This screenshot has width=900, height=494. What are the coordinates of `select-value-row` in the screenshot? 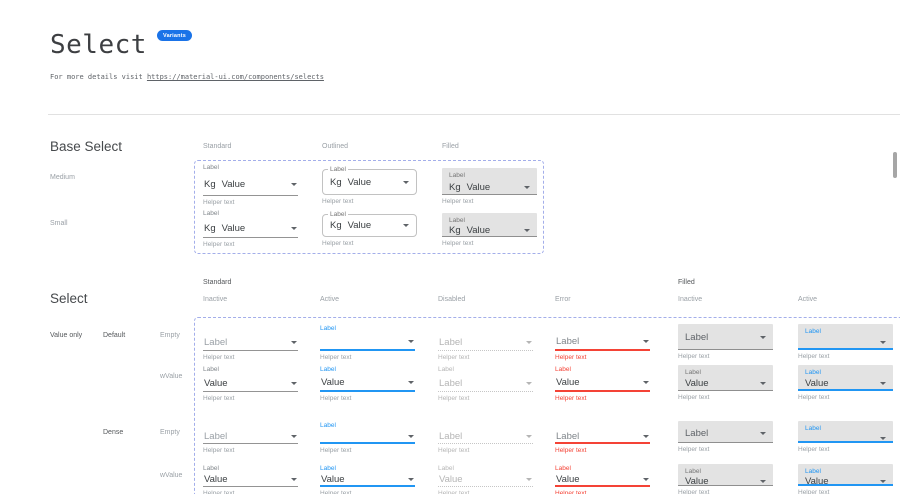 It's located at (845, 342).